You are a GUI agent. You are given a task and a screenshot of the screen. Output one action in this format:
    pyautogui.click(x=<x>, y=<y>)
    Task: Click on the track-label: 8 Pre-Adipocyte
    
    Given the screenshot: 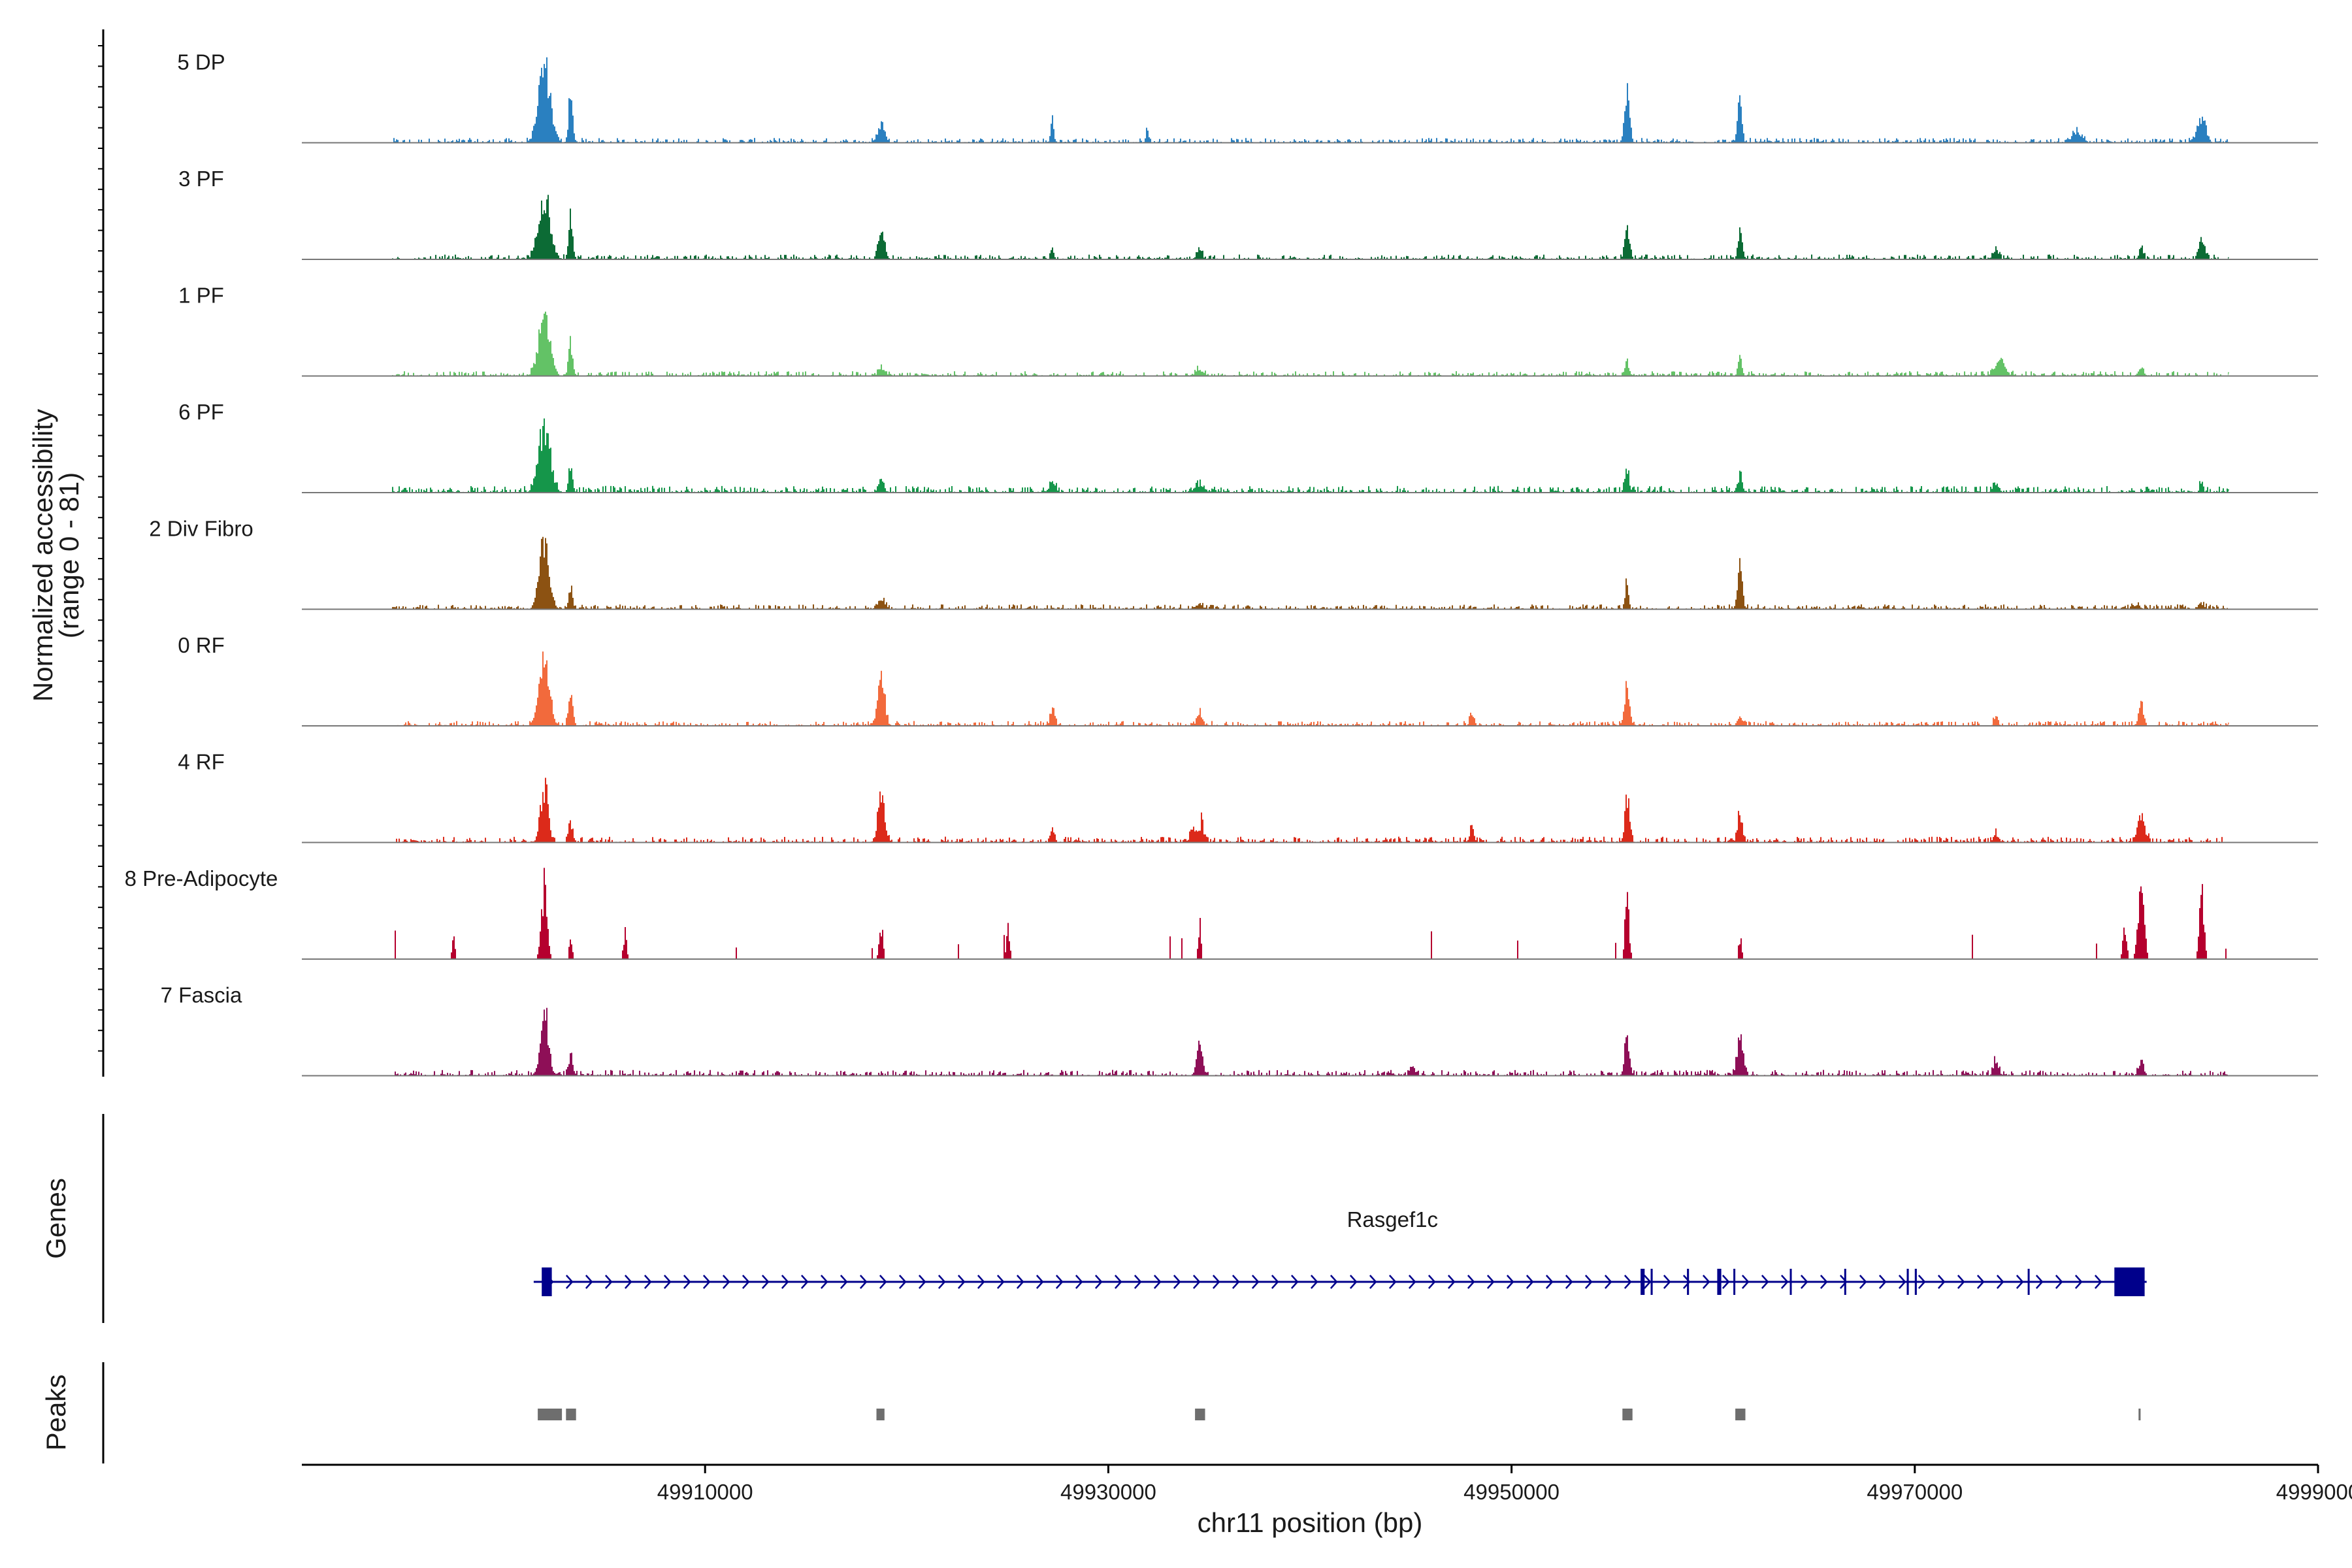 What is the action you would take?
    pyautogui.click(x=201, y=878)
    